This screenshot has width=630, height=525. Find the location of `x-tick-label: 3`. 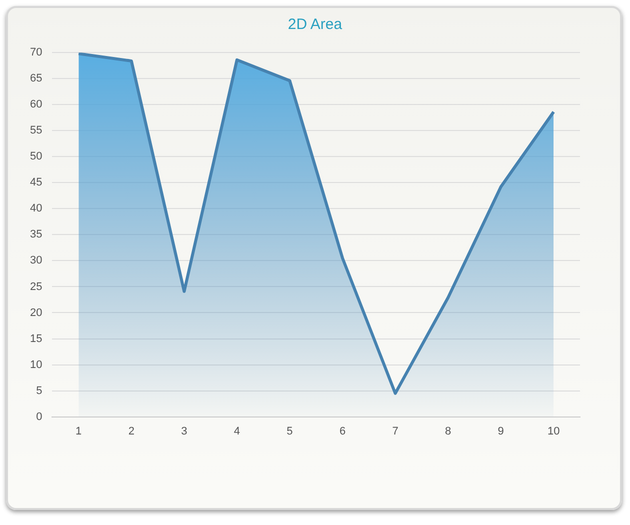

x-tick-label: 3 is located at coordinates (184, 431).